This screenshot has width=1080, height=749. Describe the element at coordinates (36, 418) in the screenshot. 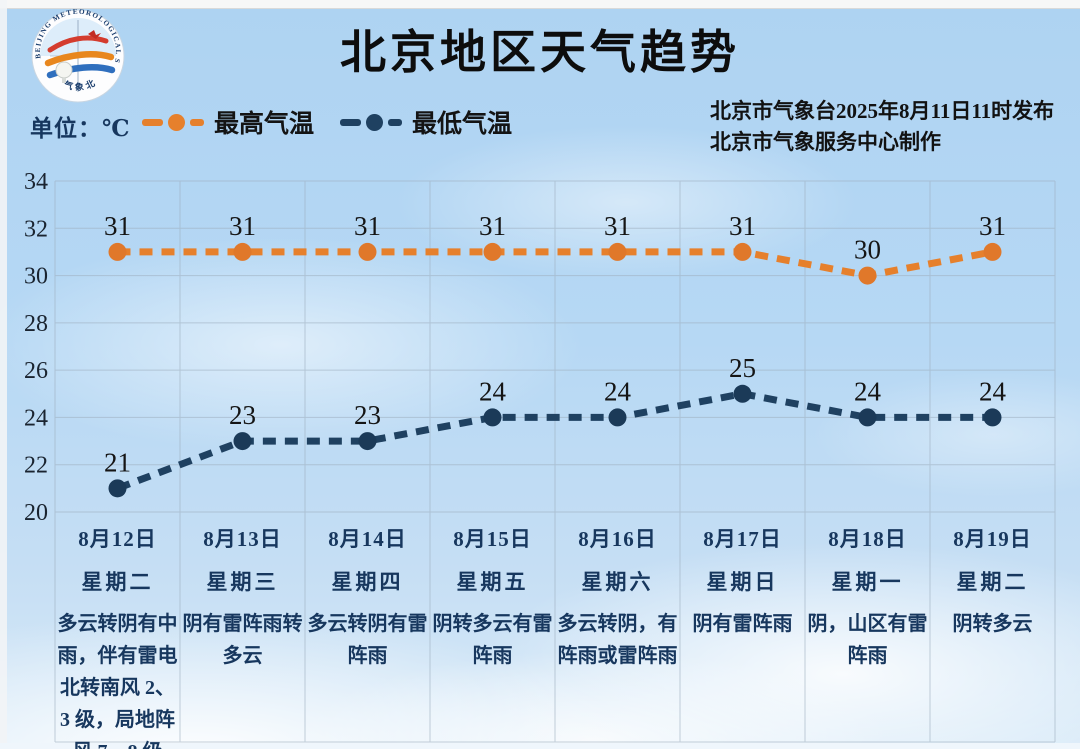

I see `svg-text: 24` at that location.